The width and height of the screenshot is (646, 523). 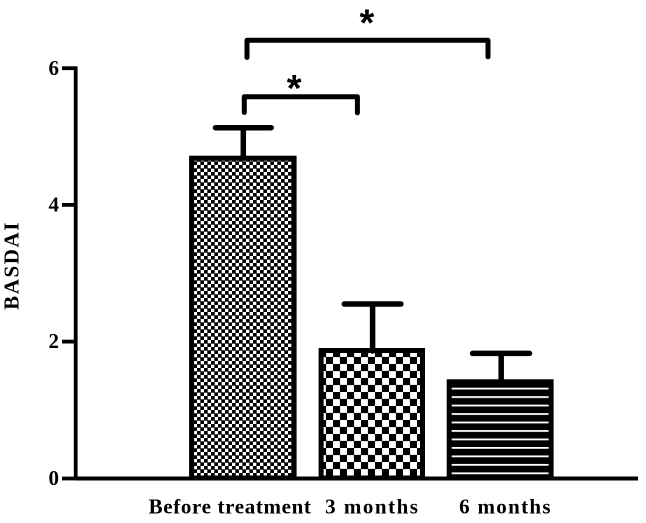 What do you see at coordinates (230, 507) in the screenshot?
I see `svg-text: Before treatment` at bounding box center [230, 507].